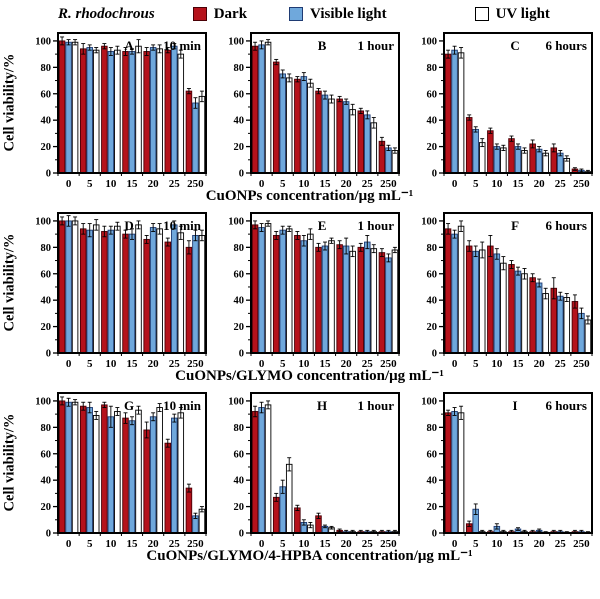 Image resolution: width=600 pixels, height=599 pixels. Describe the element at coordinates (376, 45) in the screenshot. I see `panel-time-label: 1 hour` at that location.